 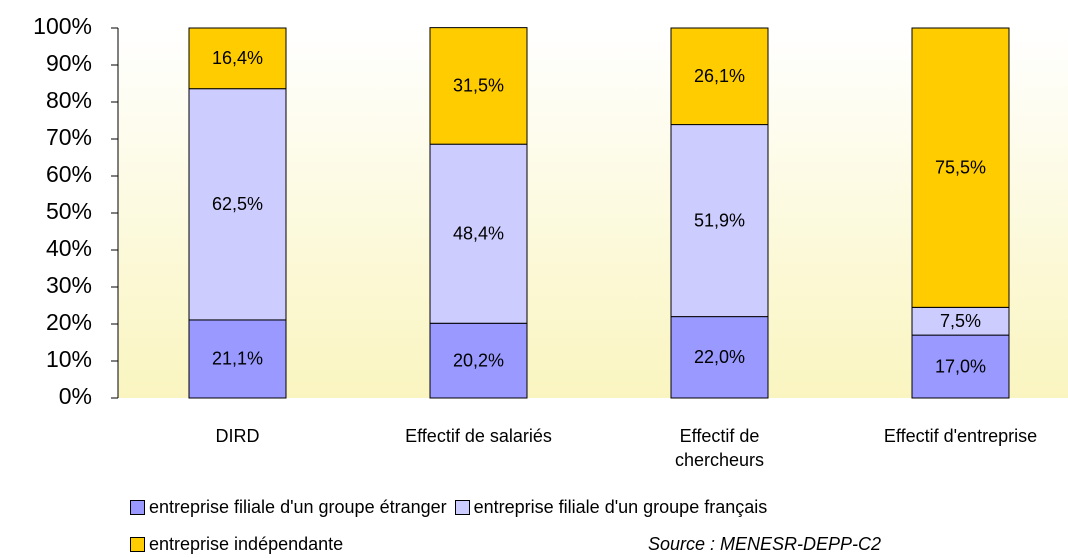 What do you see at coordinates (719, 448) in the screenshot?
I see `x-tick-label: Effectif de chercheurs` at bounding box center [719, 448].